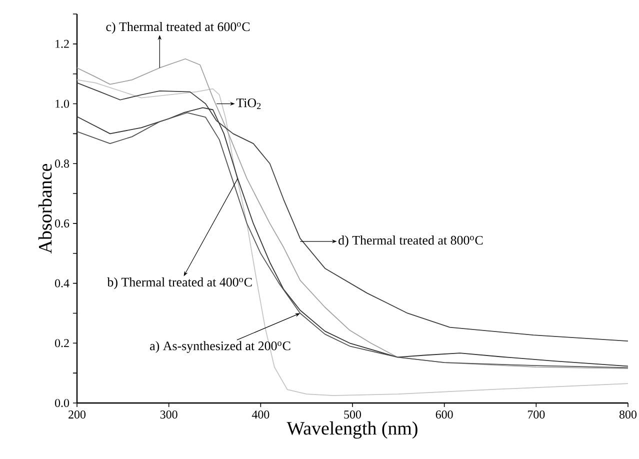 The image size is (639, 459). I want to click on x-tick-label: 200, so click(77, 414).